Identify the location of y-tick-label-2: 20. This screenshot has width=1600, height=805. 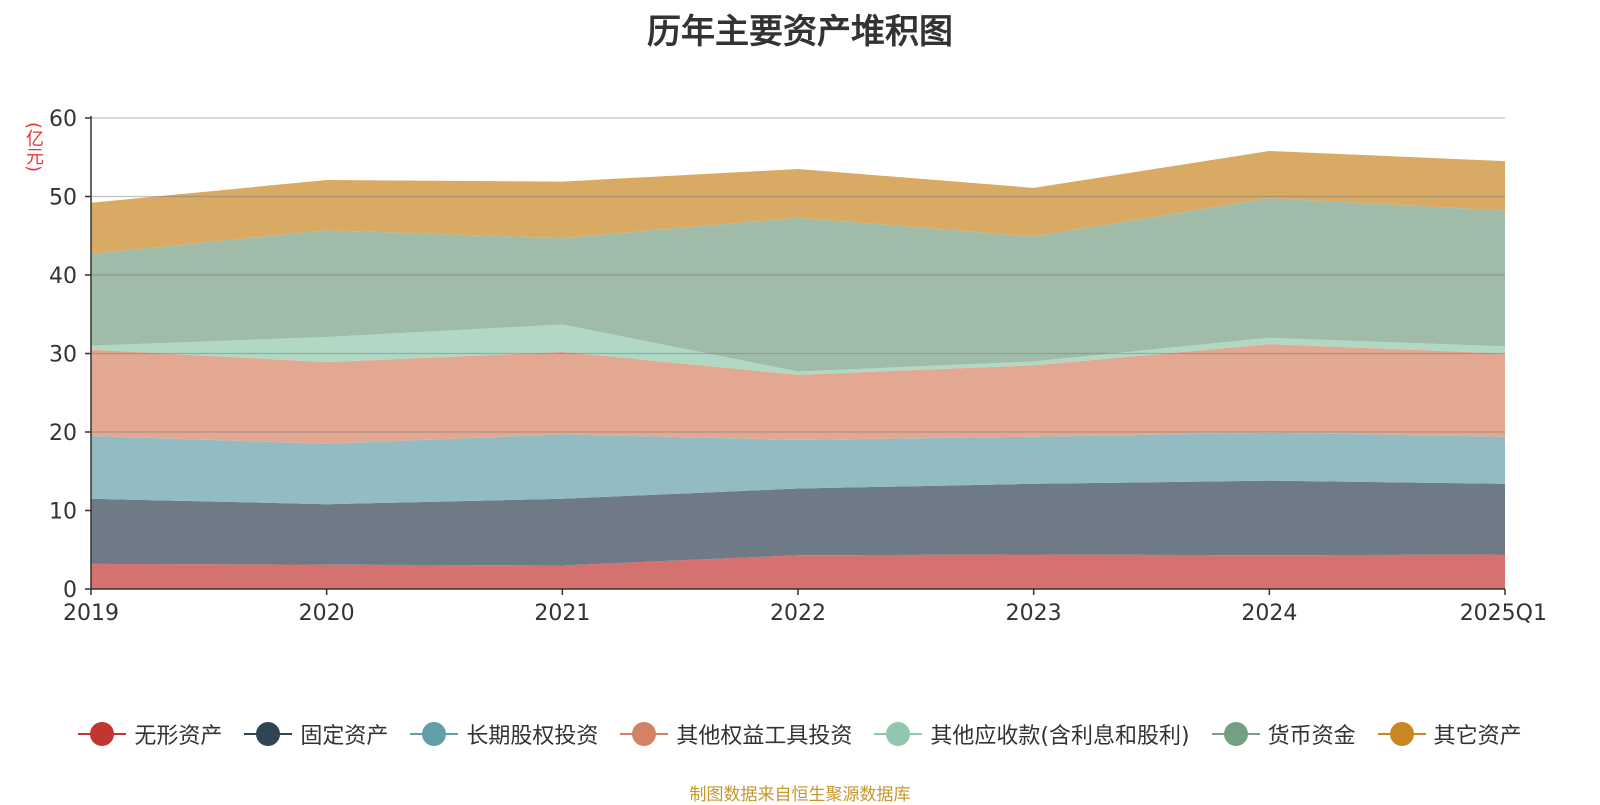
(63, 433).